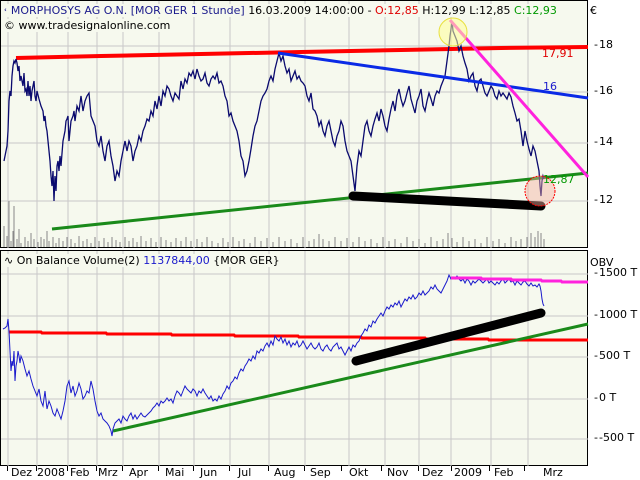 Image resolution: width=640 pixels, height=480 pixels. What do you see at coordinates (603, 200) in the screenshot?
I see `price-tick-12: 12` at bounding box center [603, 200].